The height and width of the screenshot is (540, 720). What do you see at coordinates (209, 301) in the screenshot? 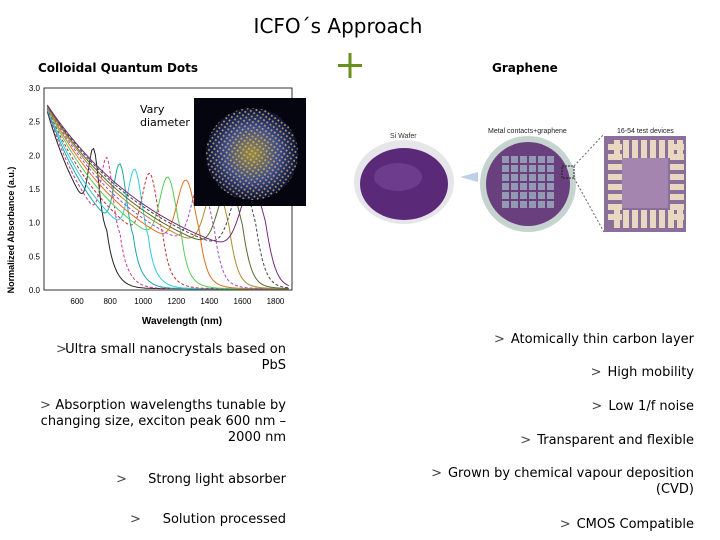
I see `x-tick-label: 1400` at bounding box center [209, 301].